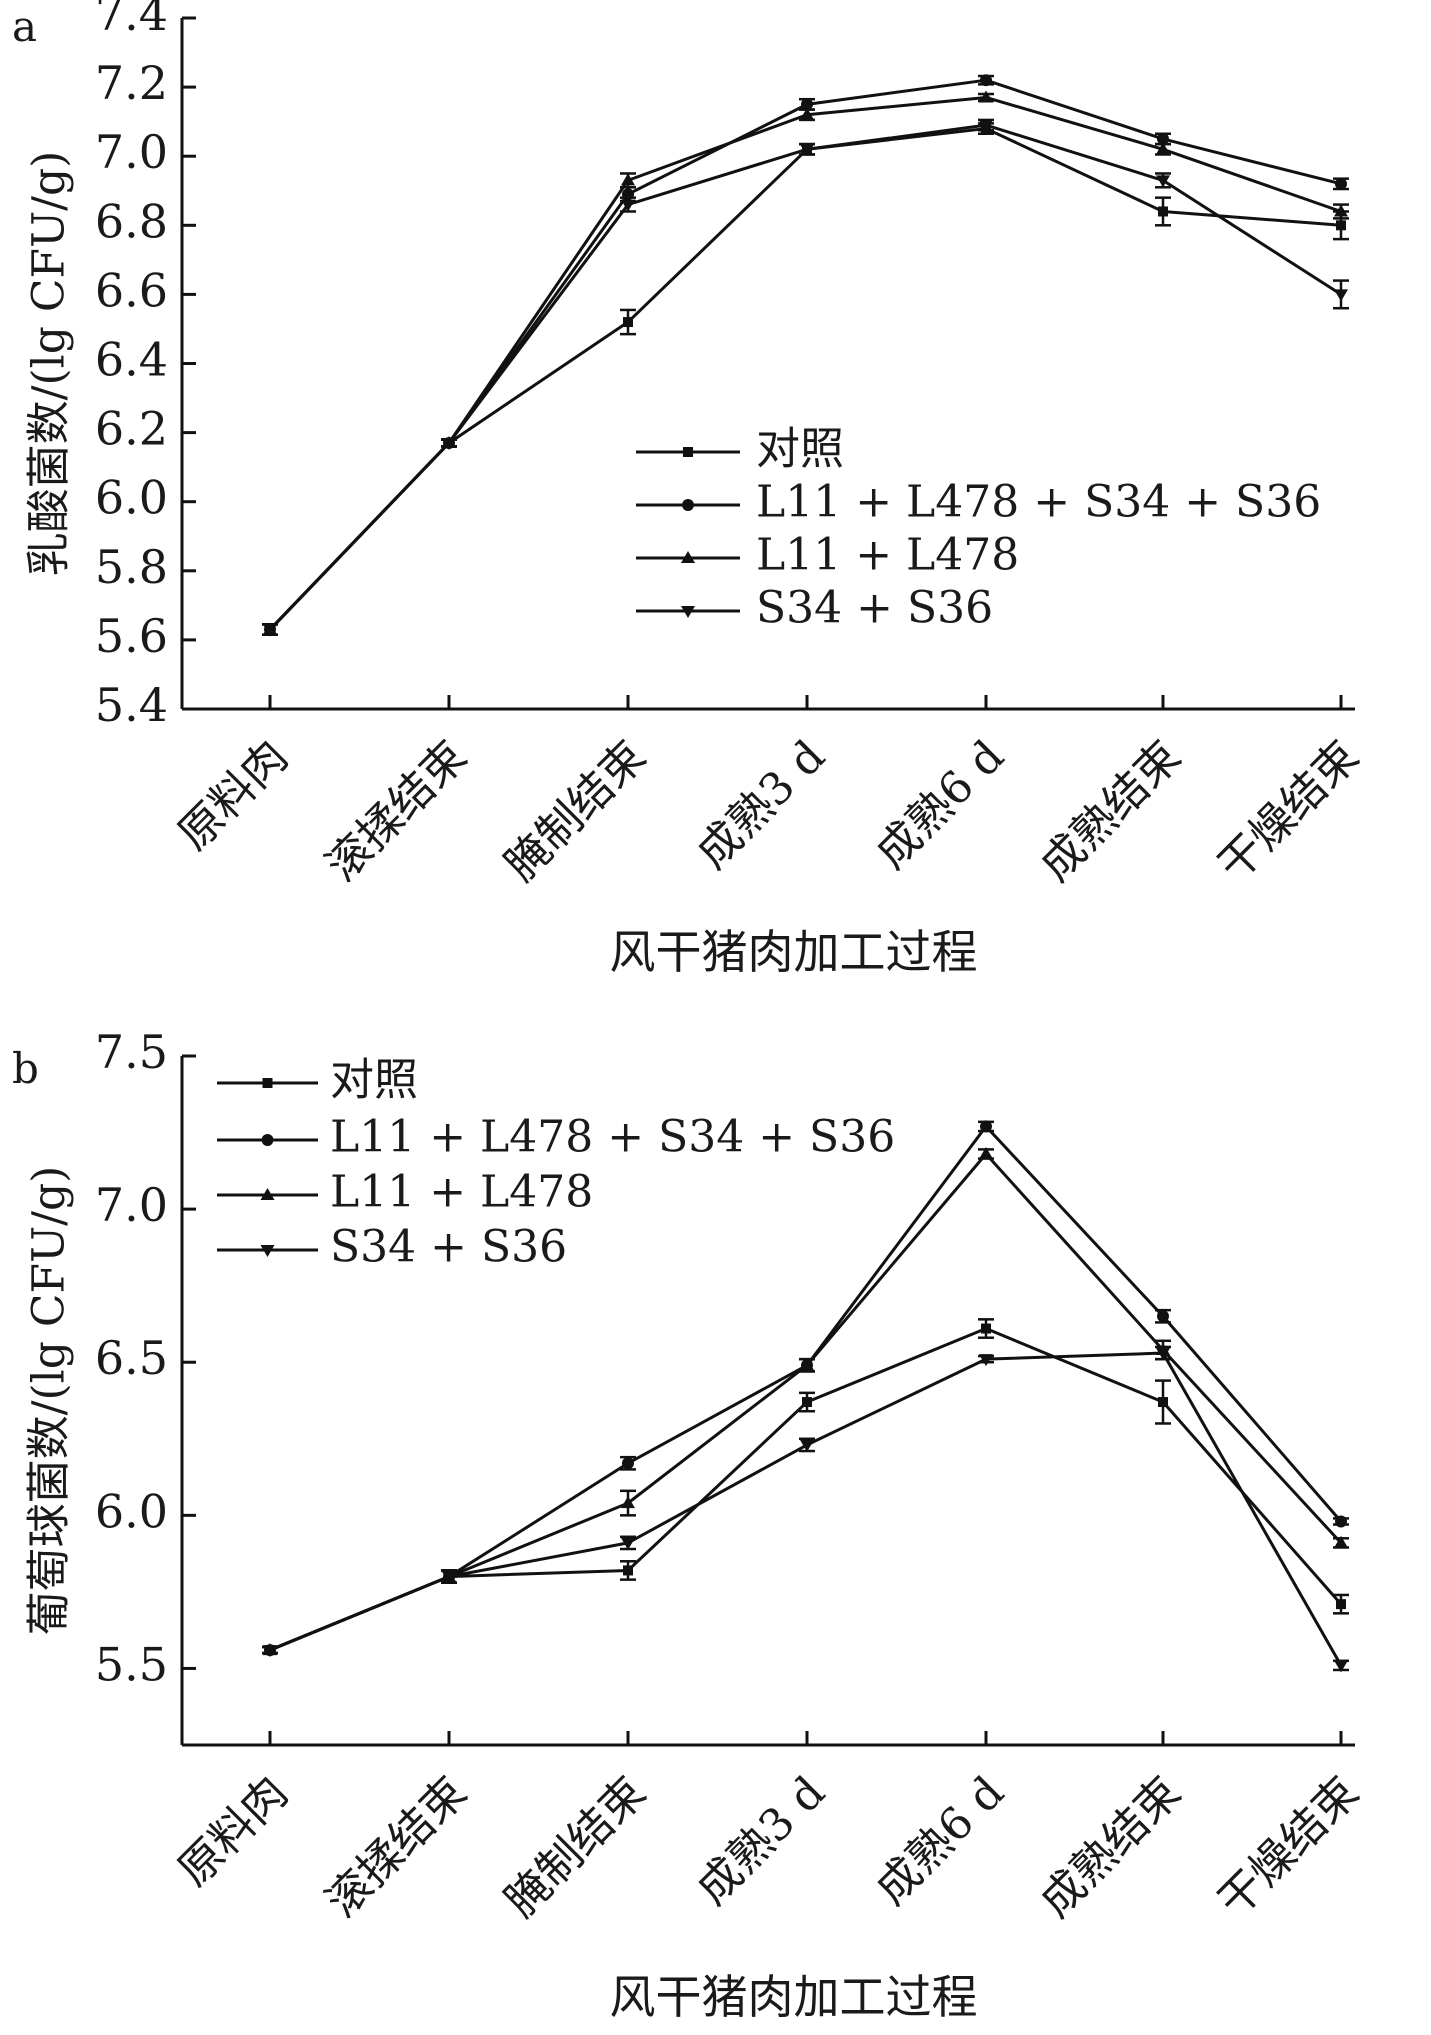 Image resolution: width=1431 pixels, height=2035 pixels. Describe the element at coordinates (131, 20) in the screenshot. I see `y-tick-label: 7.4` at that location.